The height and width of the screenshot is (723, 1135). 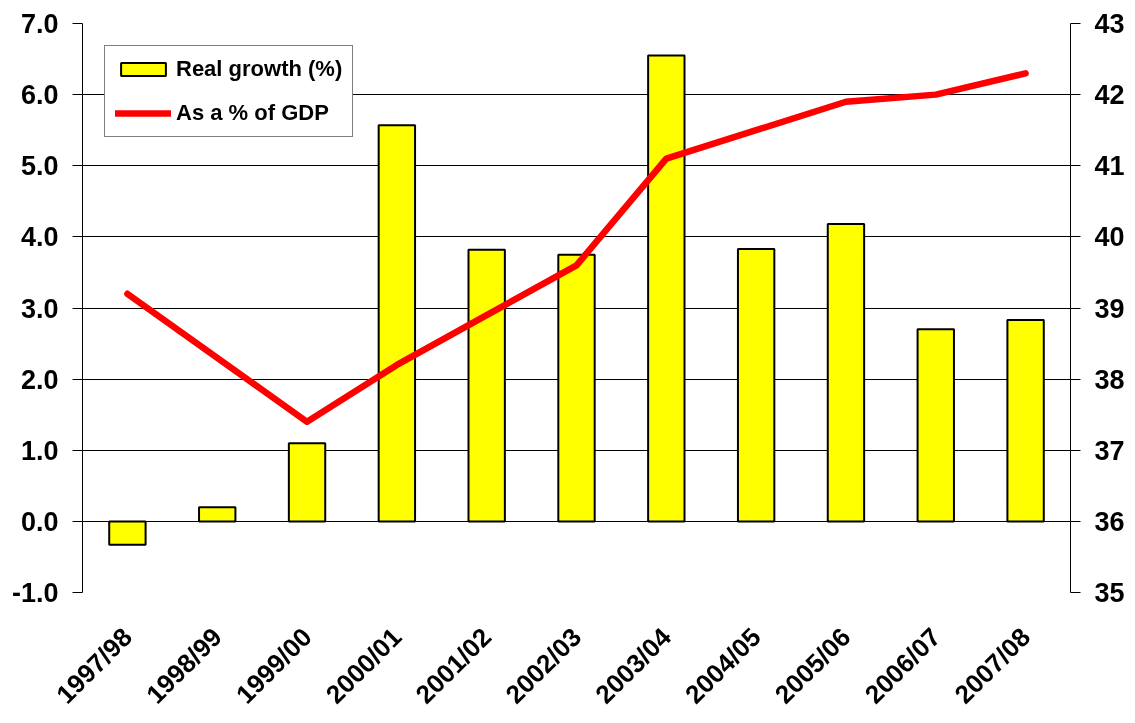 I want to click on legend-label: As a % of GDP, so click(x=252, y=113).